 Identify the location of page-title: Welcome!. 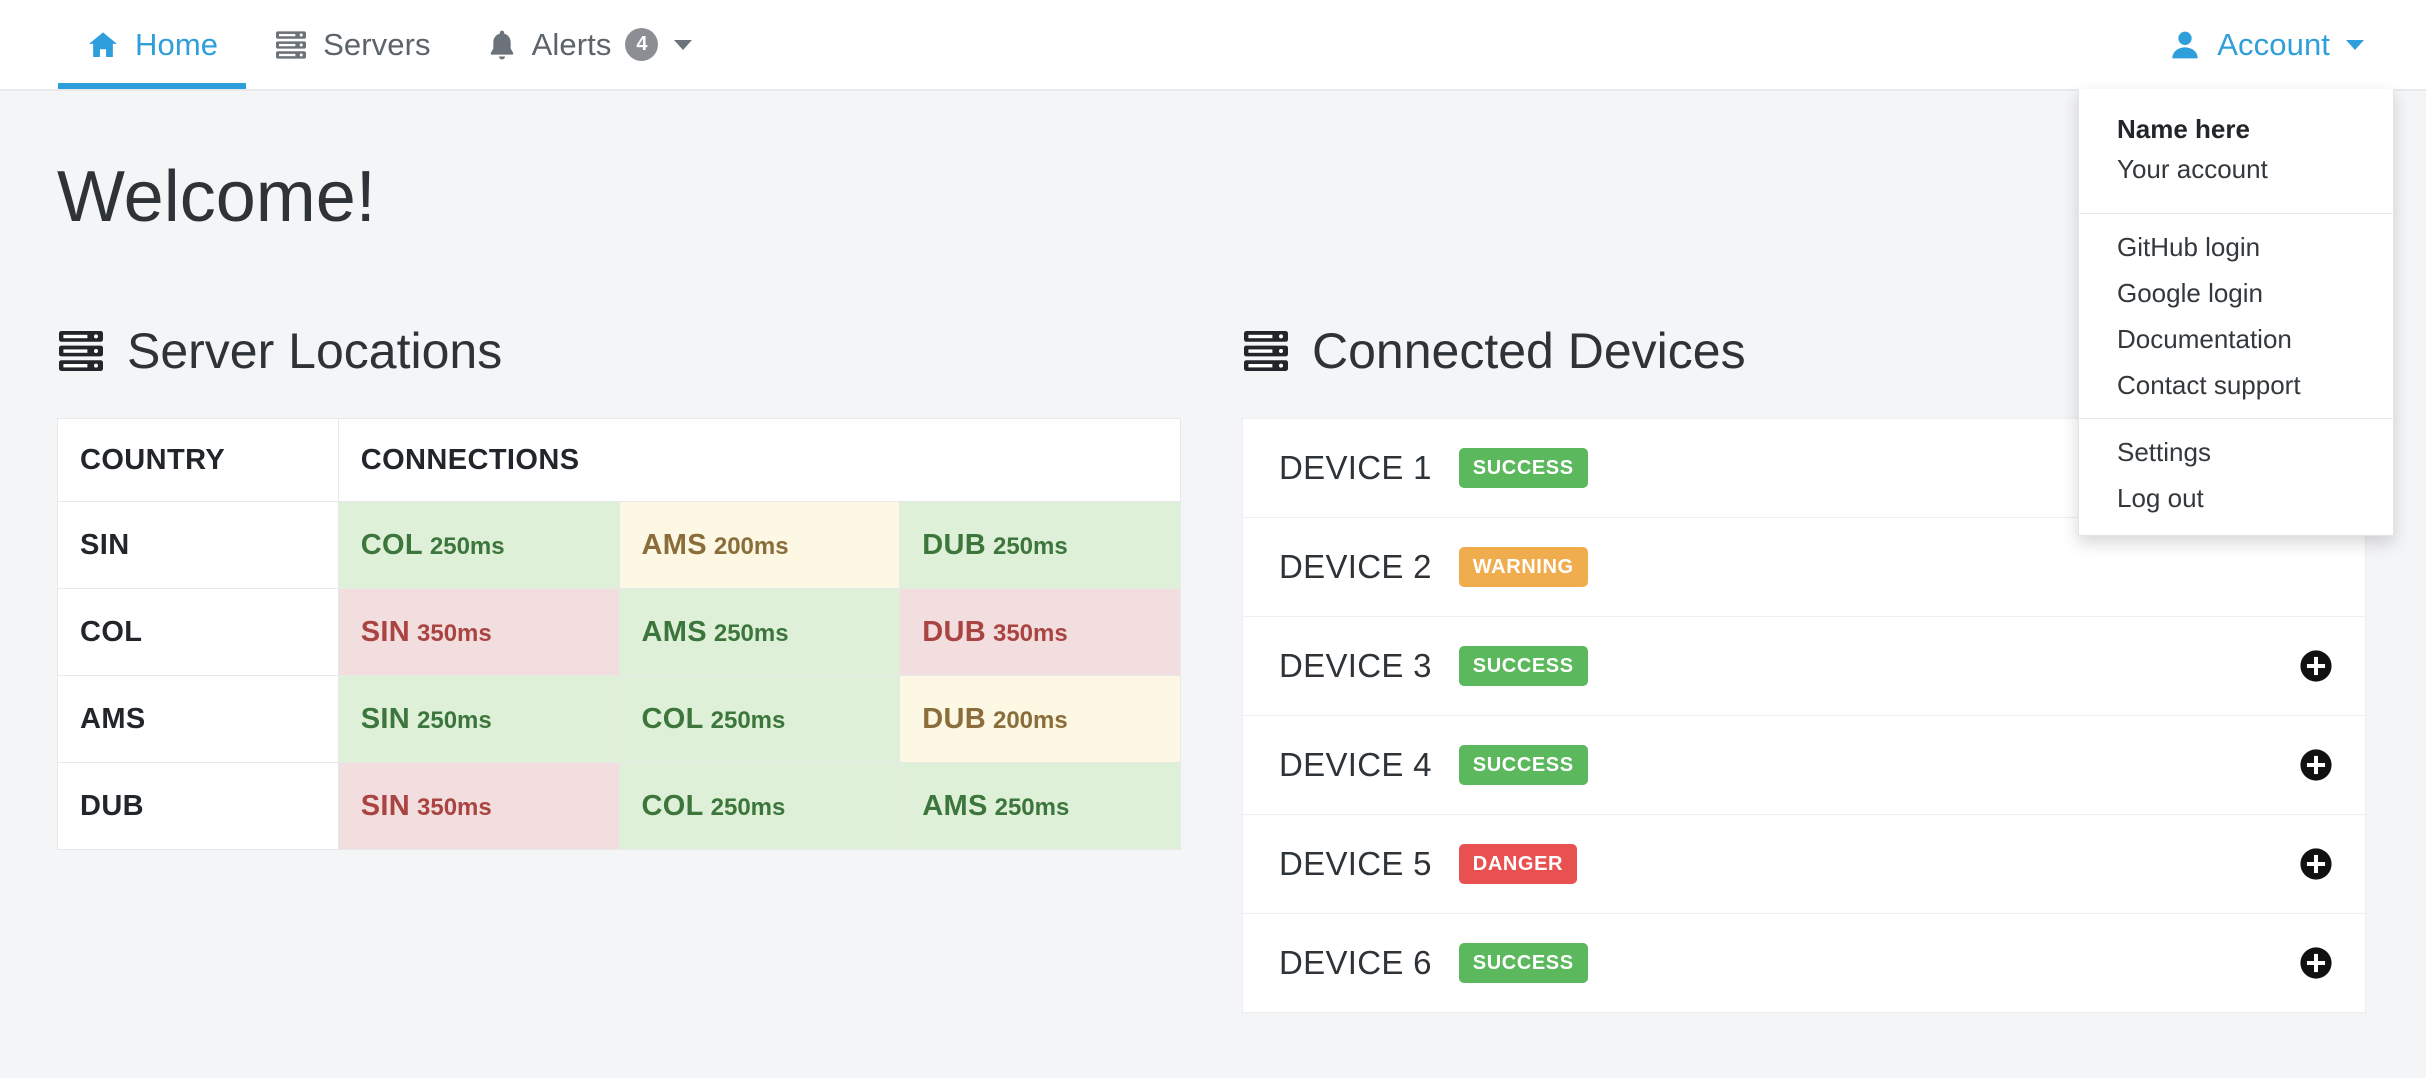
(216, 197).